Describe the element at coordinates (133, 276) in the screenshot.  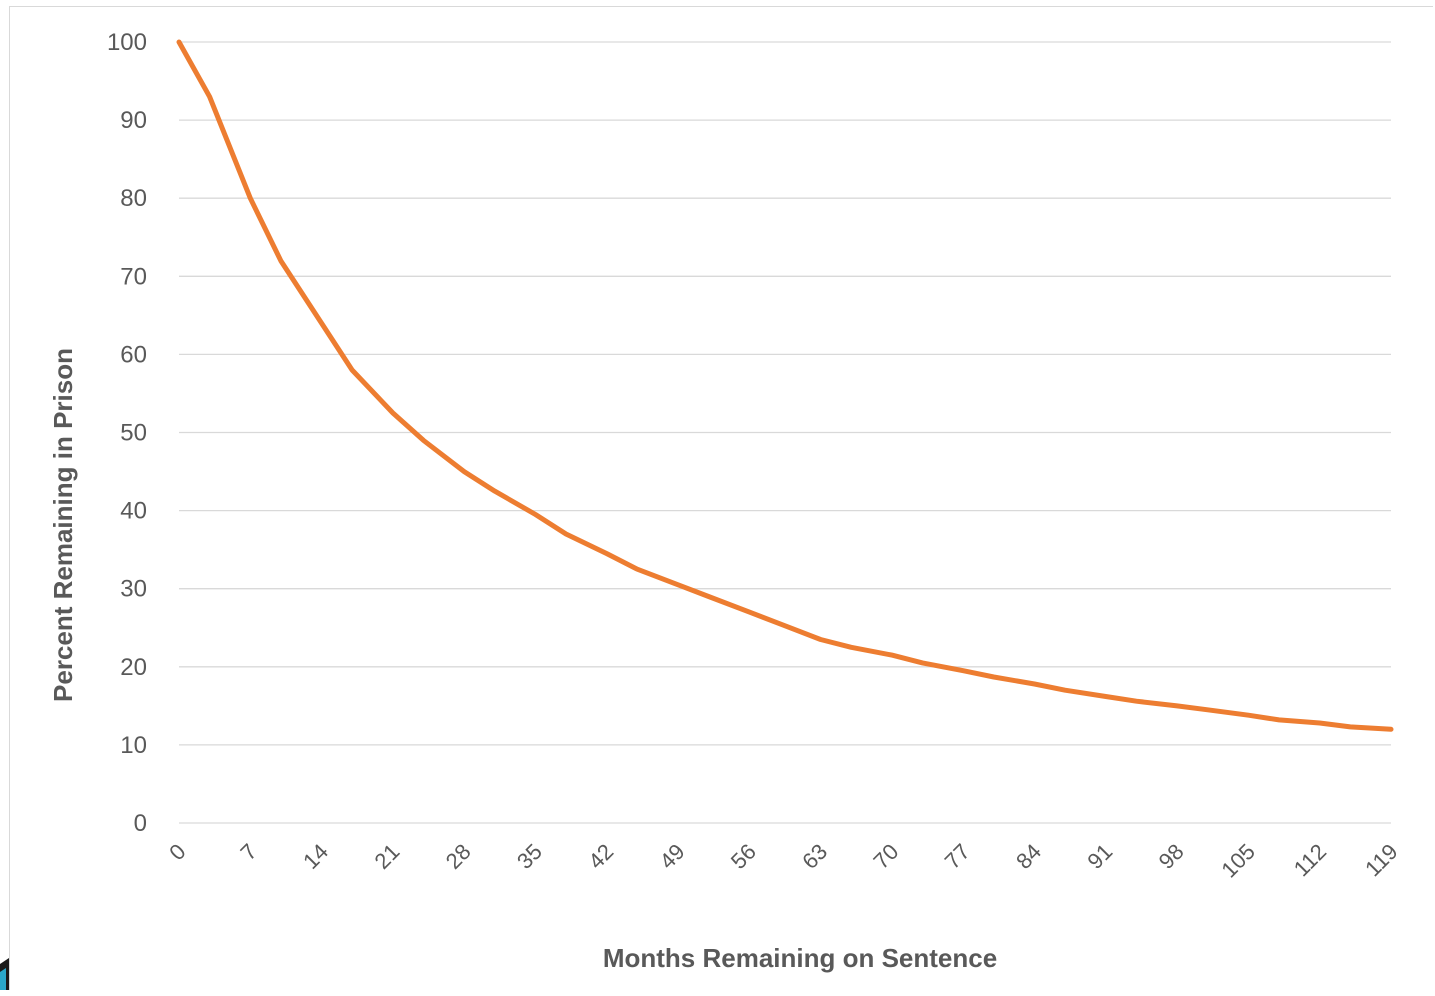
I see `y-tick-label: 70` at that location.